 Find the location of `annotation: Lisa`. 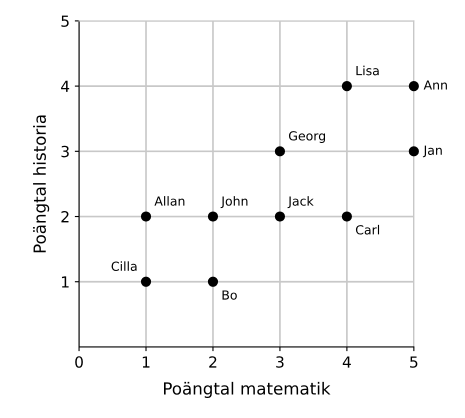

annotation: Lisa is located at coordinates (367, 71).